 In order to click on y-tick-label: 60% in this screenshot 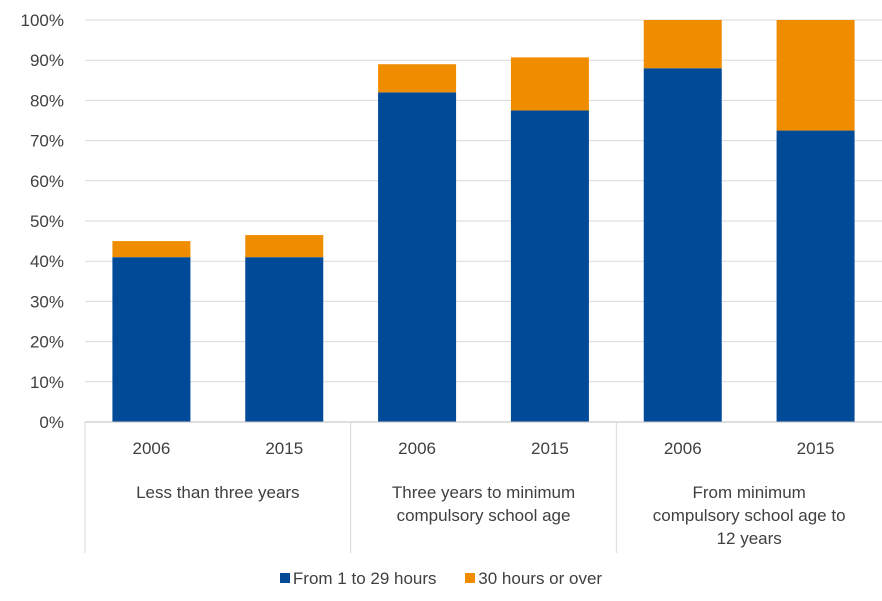, I will do `click(47, 181)`.